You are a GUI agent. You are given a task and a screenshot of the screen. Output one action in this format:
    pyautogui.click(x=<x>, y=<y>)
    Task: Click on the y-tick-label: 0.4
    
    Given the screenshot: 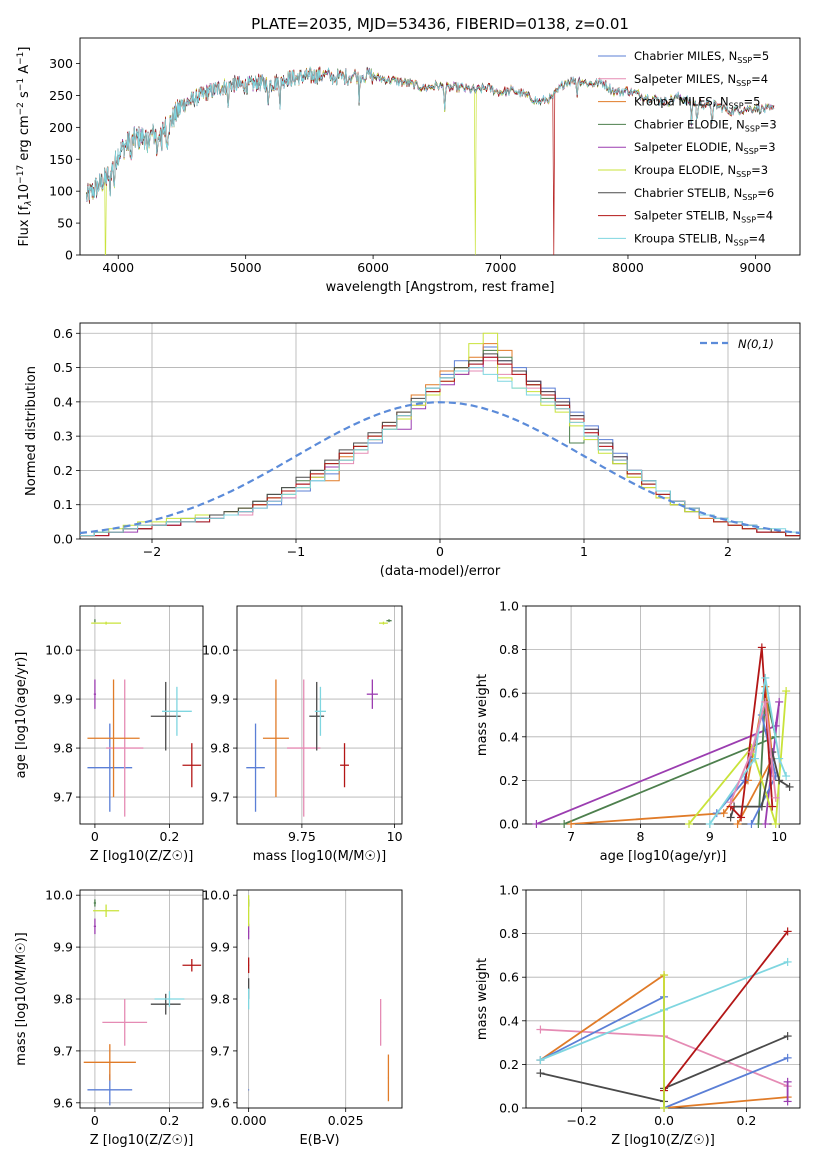 What is the action you would take?
    pyautogui.click(x=63, y=401)
    